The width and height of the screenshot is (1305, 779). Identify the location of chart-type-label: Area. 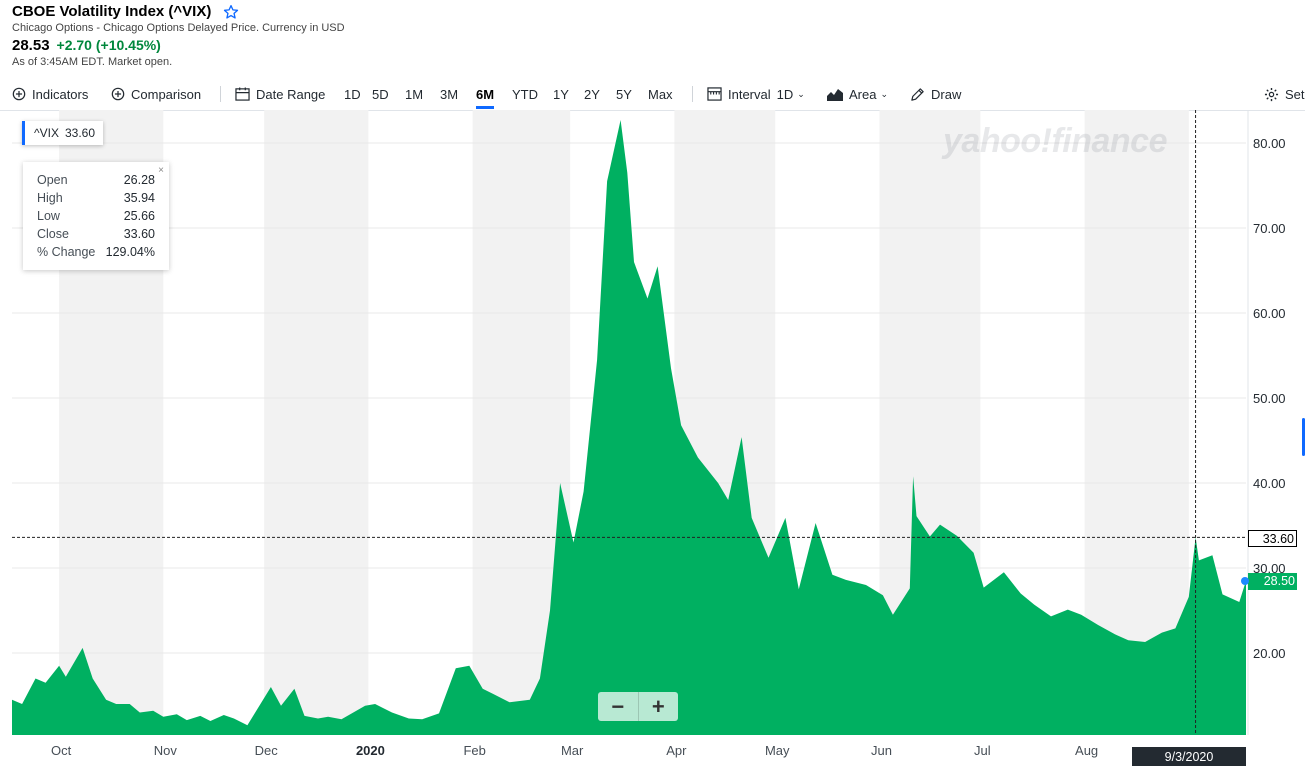
(863, 94).